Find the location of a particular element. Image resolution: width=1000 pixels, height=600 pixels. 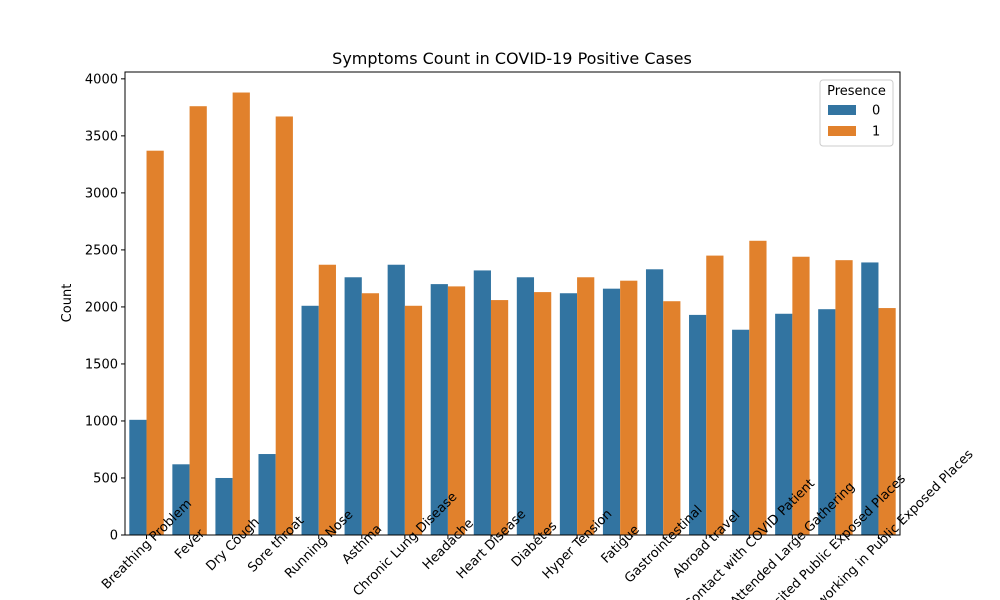

legend: Presence 0 1 is located at coordinates (856, 113).